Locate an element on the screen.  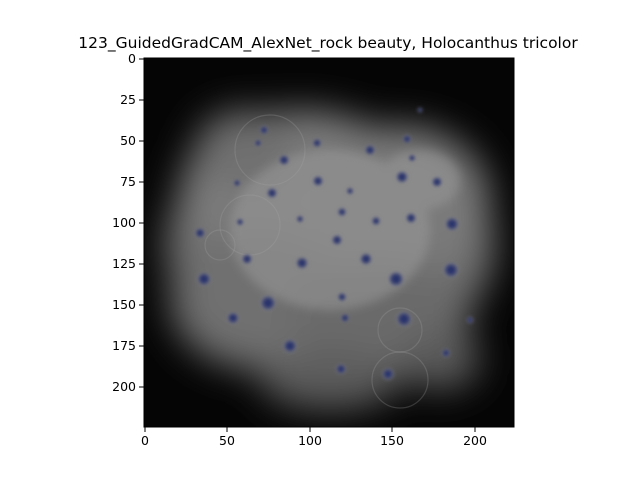
y-tick-label: 25 is located at coordinates (128, 99).